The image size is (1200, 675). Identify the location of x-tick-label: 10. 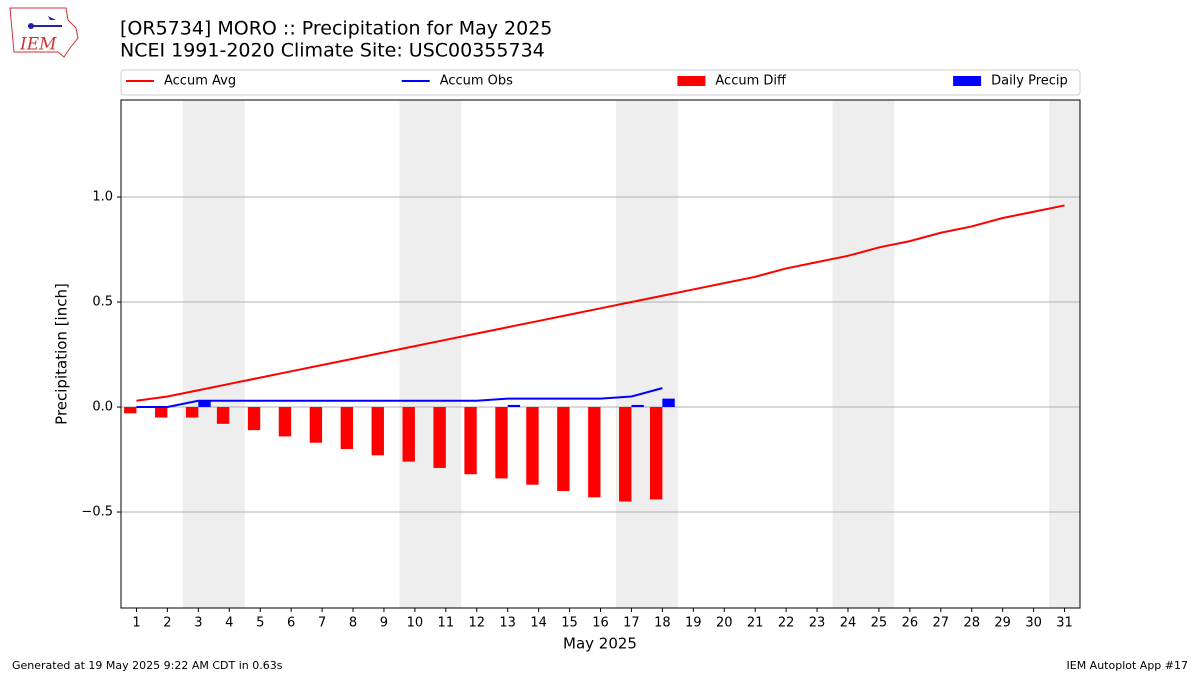
(415, 623).